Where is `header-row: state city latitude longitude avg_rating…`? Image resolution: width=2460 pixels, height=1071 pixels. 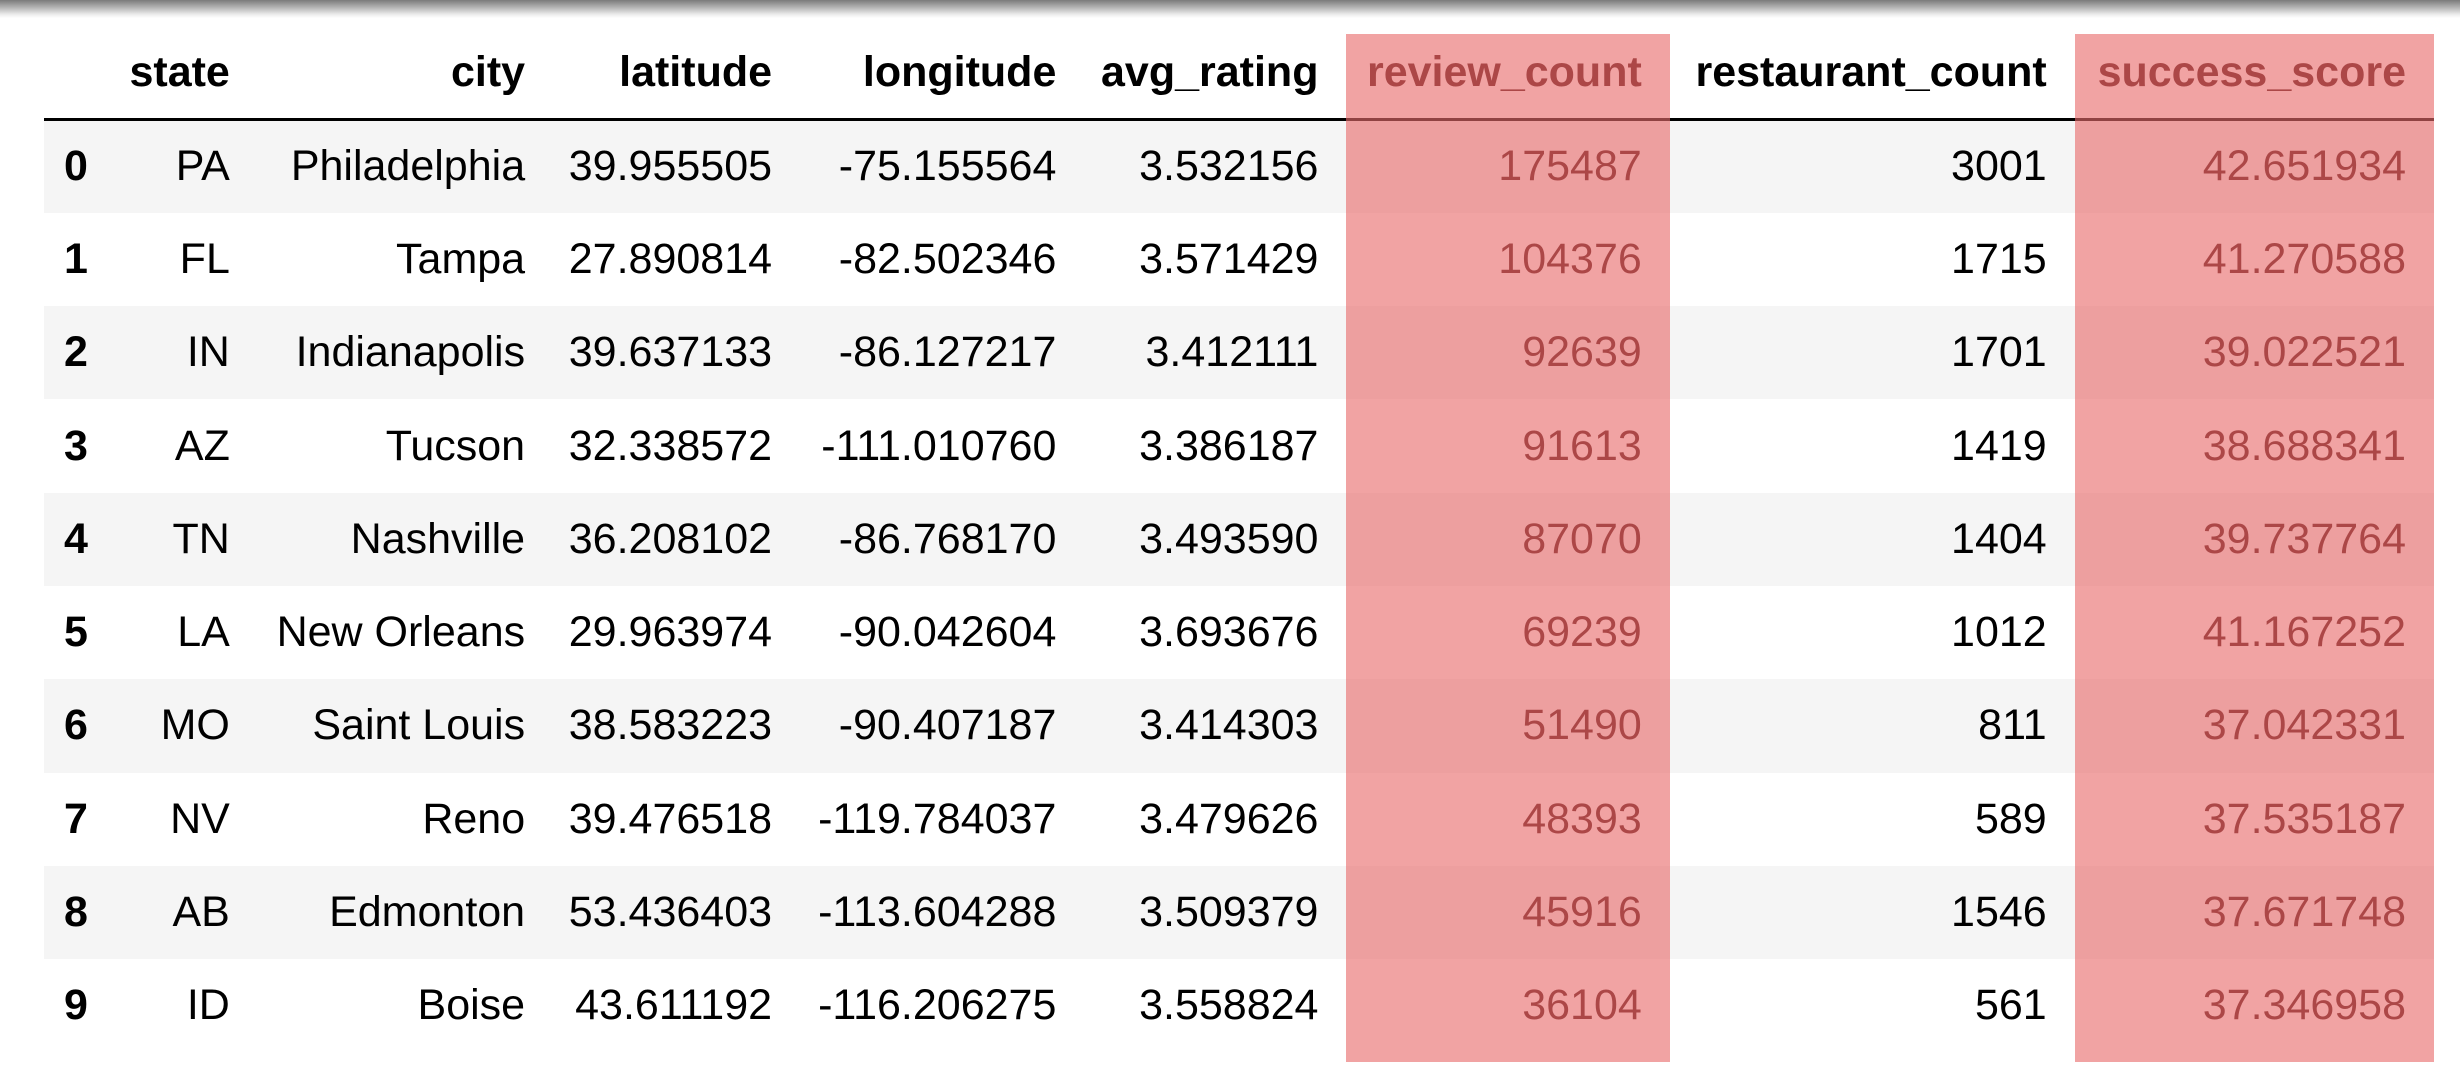
header-row: state city latitude longitude avg_rating… is located at coordinates (1239, 73).